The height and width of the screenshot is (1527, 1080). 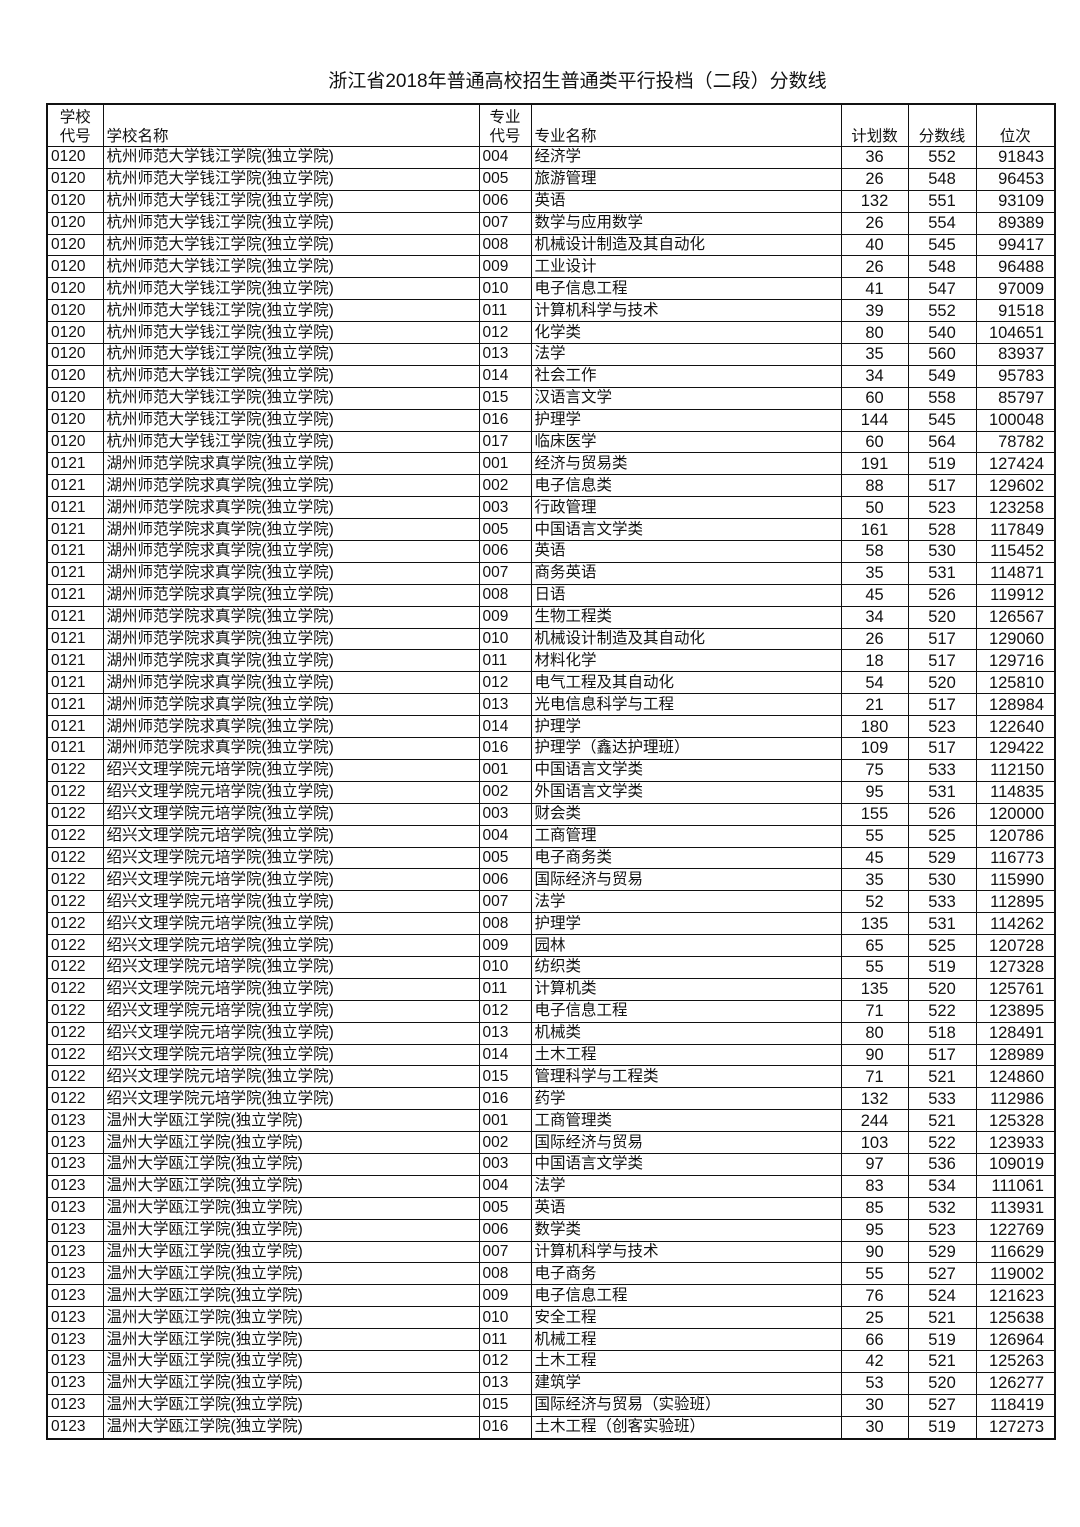 What do you see at coordinates (942, 420) in the screenshot?
I see `score-cell: 545` at bounding box center [942, 420].